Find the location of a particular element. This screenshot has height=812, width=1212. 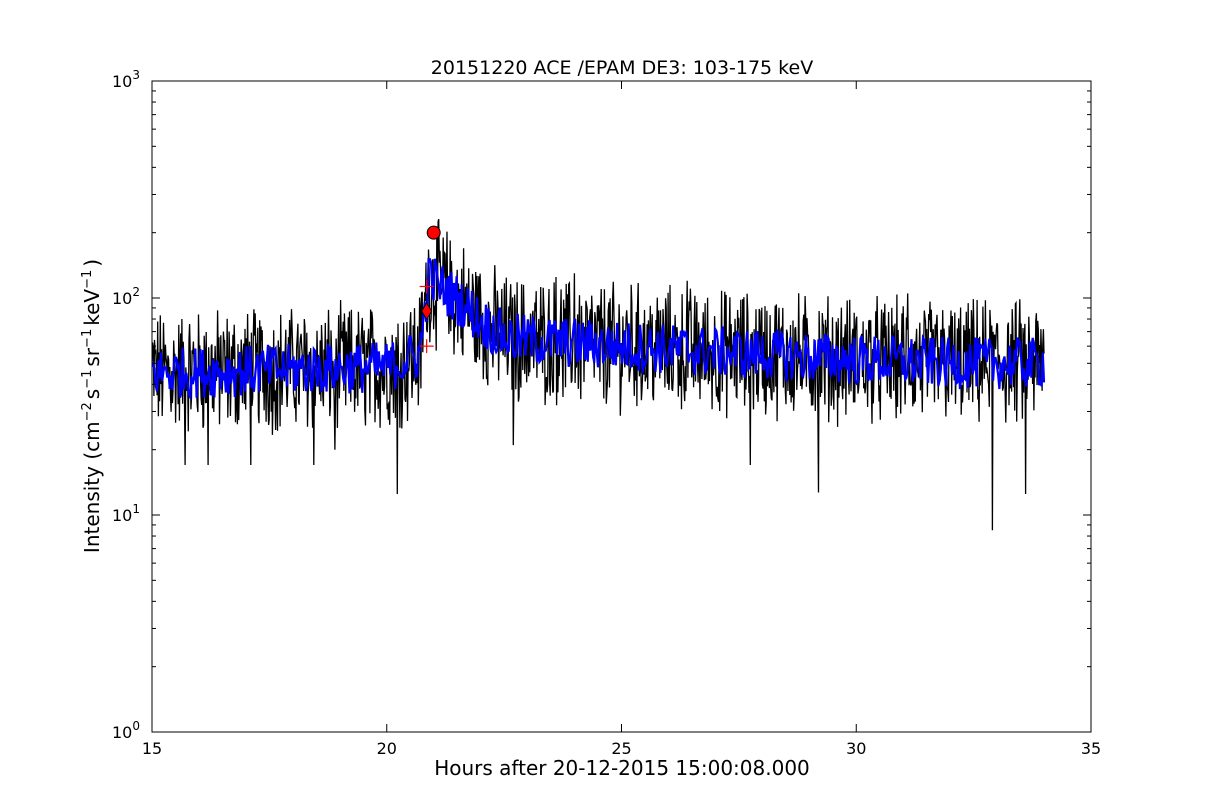

y-label-sr: sr is located at coordinates (92, 356).